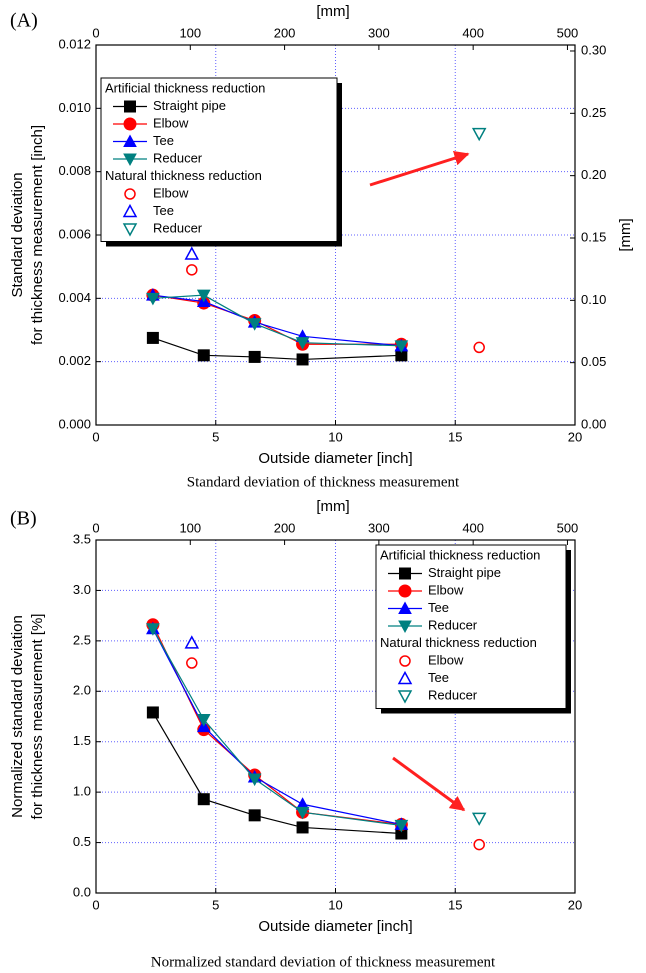  Describe the element at coordinates (17, 234) in the screenshot. I see `y-axis-title: Standard deviation` at that location.